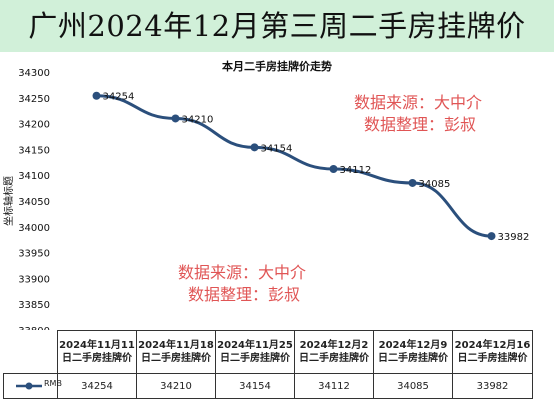 This screenshot has width=554, height=408. What do you see at coordinates (34, 150) in the screenshot?
I see `y-tick-label: 34150` at bounding box center [34, 150].